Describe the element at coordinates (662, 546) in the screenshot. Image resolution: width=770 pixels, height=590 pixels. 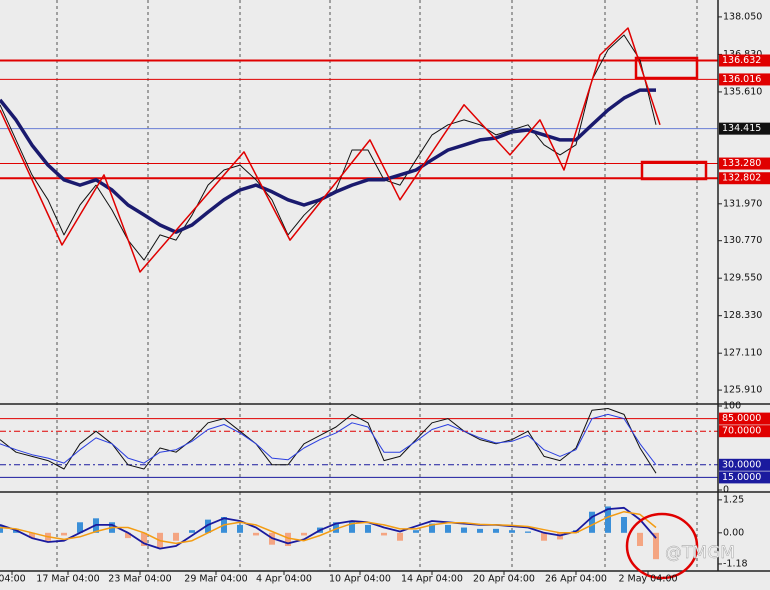
I see `annotation-circle` at that location.